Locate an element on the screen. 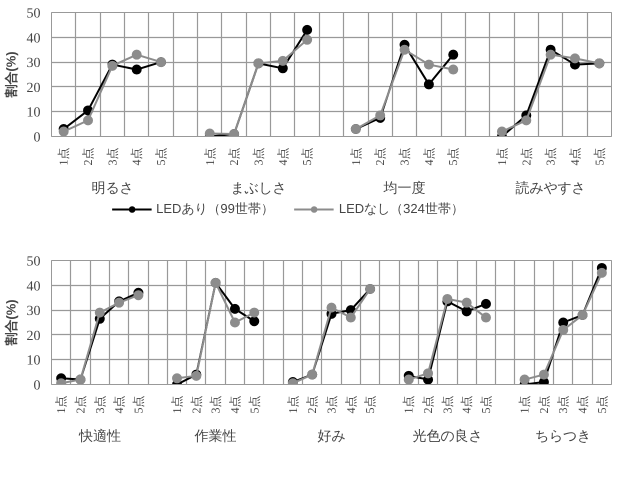 The image size is (638, 494). text: 均一度 is located at coordinates (404, 188).